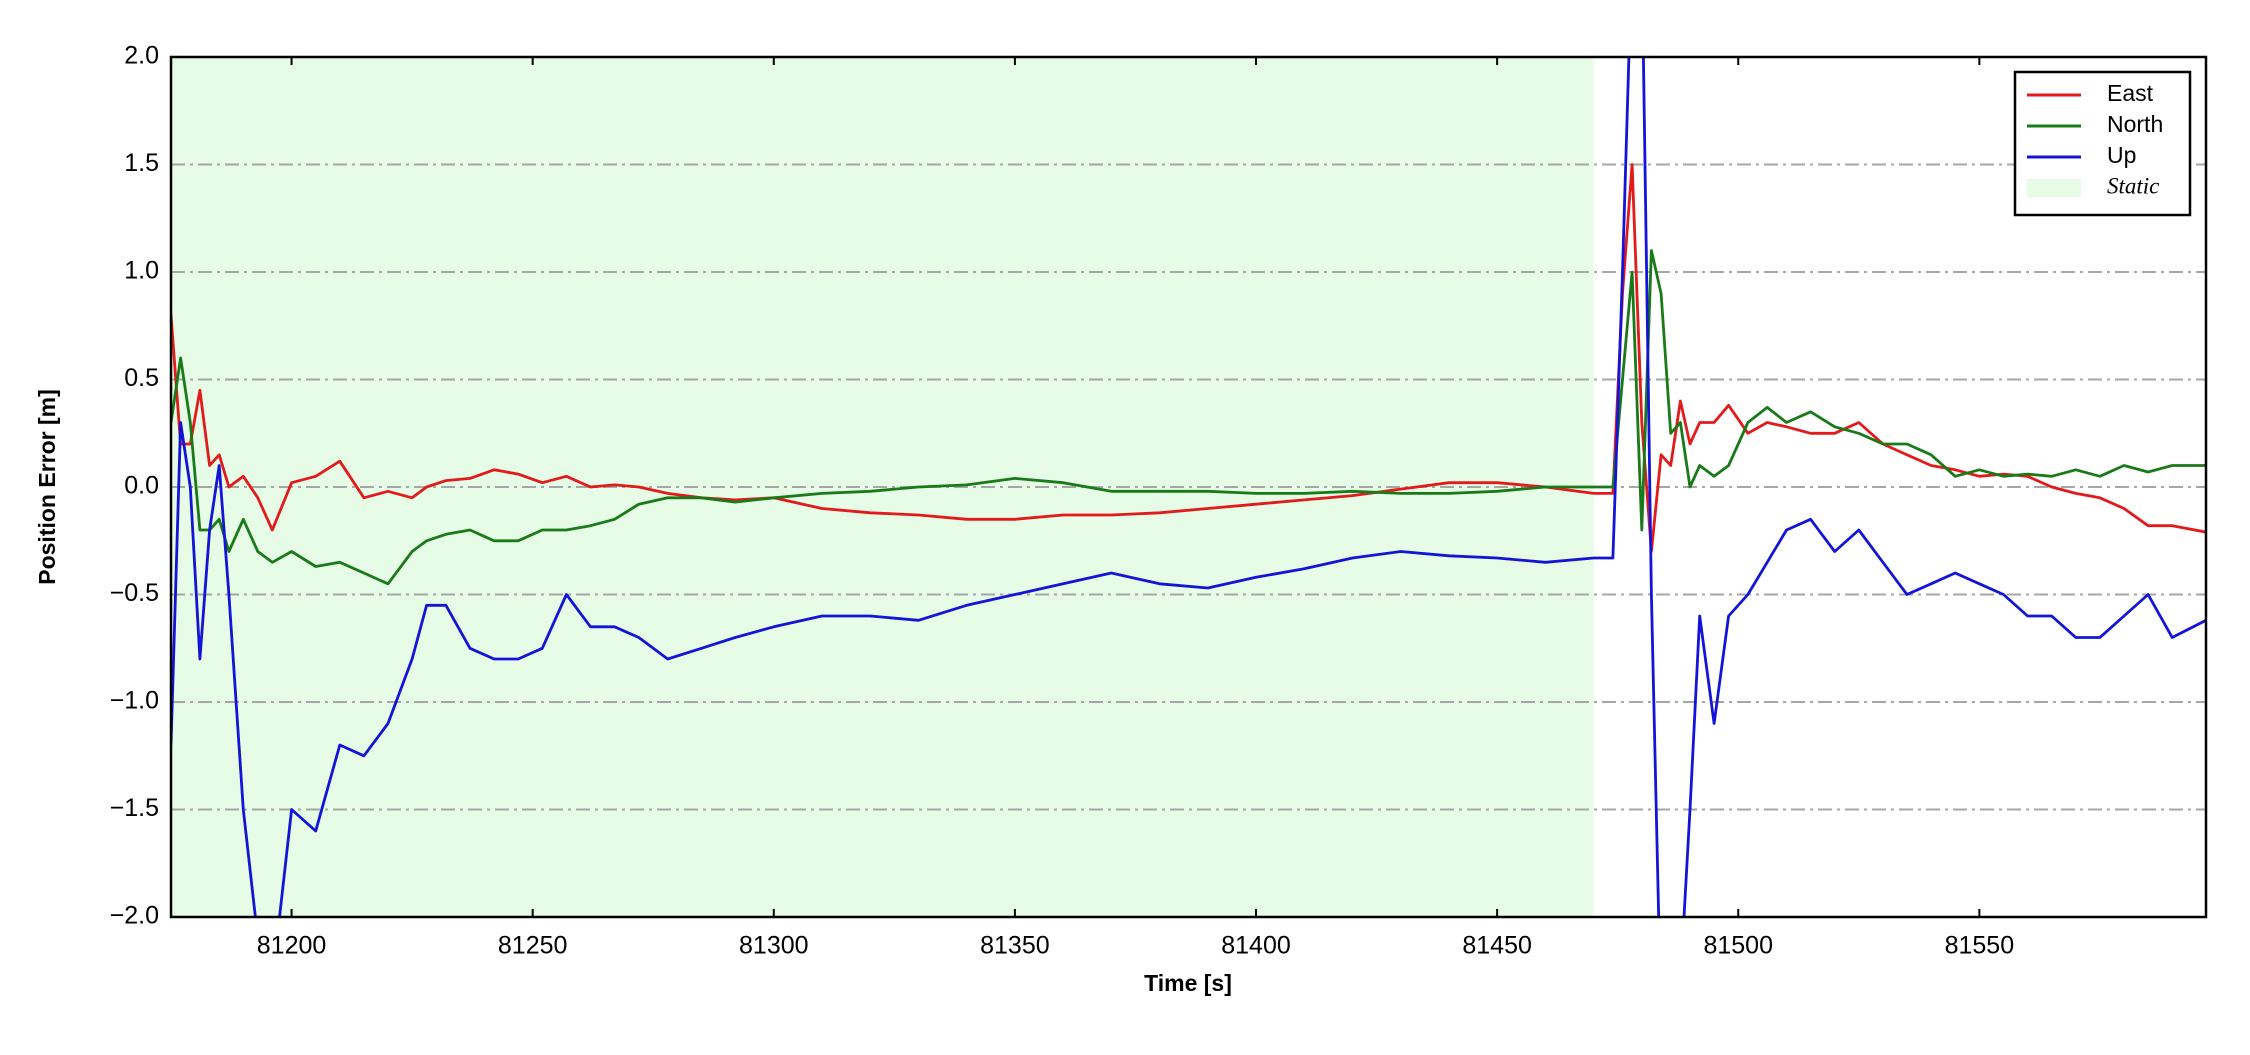 The height and width of the screenshot is (1055, 2250). Describe the element at coordinates (533, 946) in the screenshot. I see `x-tick-label: 81250` at that location.